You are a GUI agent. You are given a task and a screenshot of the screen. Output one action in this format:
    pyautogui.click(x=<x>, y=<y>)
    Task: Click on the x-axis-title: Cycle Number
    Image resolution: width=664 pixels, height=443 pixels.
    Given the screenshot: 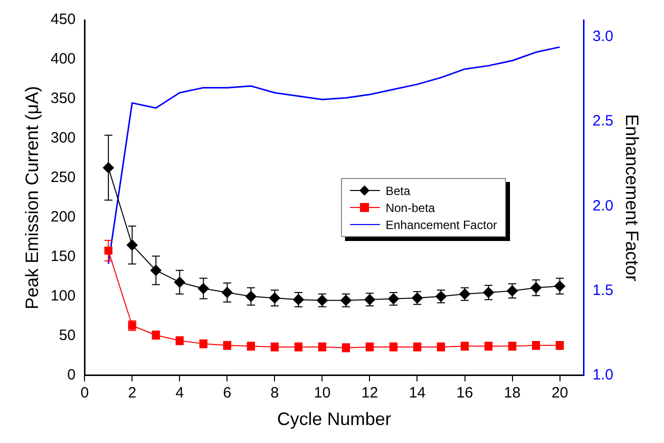 What is the action you would take?
    pyautogui.click(x=334, y=419)
    